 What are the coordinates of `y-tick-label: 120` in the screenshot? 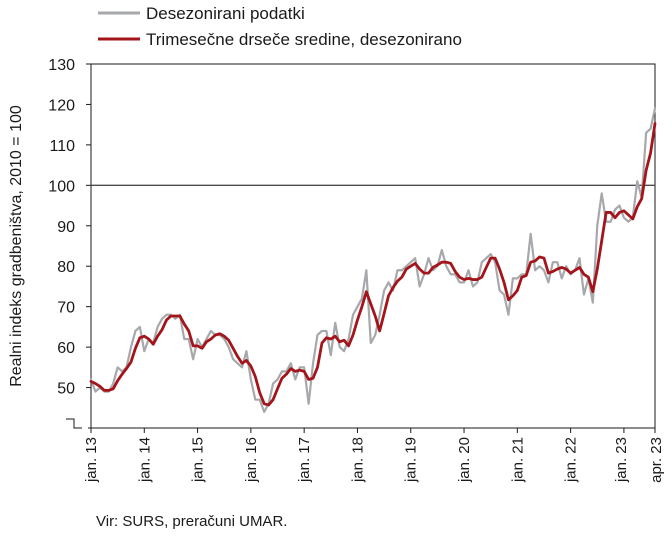 It's located at (61, 105).